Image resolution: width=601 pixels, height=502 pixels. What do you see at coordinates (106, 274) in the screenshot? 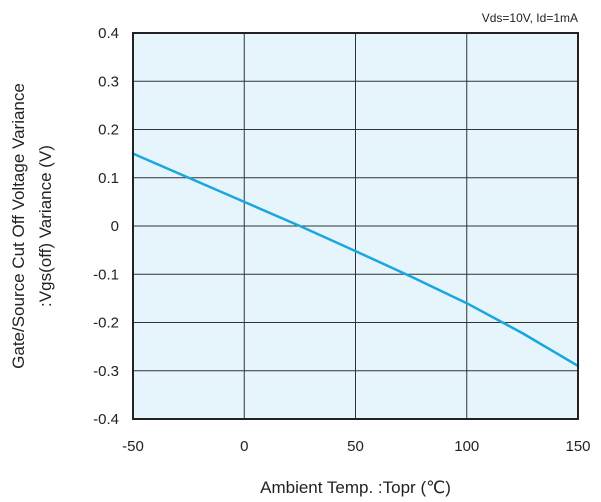
I see `y-tick-label: -0.1` at bounding box center [106, 274].